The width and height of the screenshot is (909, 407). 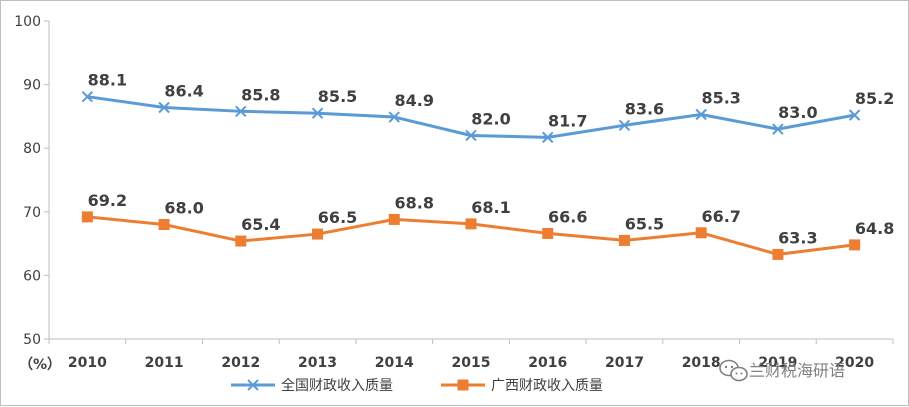 What do you see at coordinates (644, 108) in the screenshot?
I see `data-label: 83.6` at bounding box center [644, 108].